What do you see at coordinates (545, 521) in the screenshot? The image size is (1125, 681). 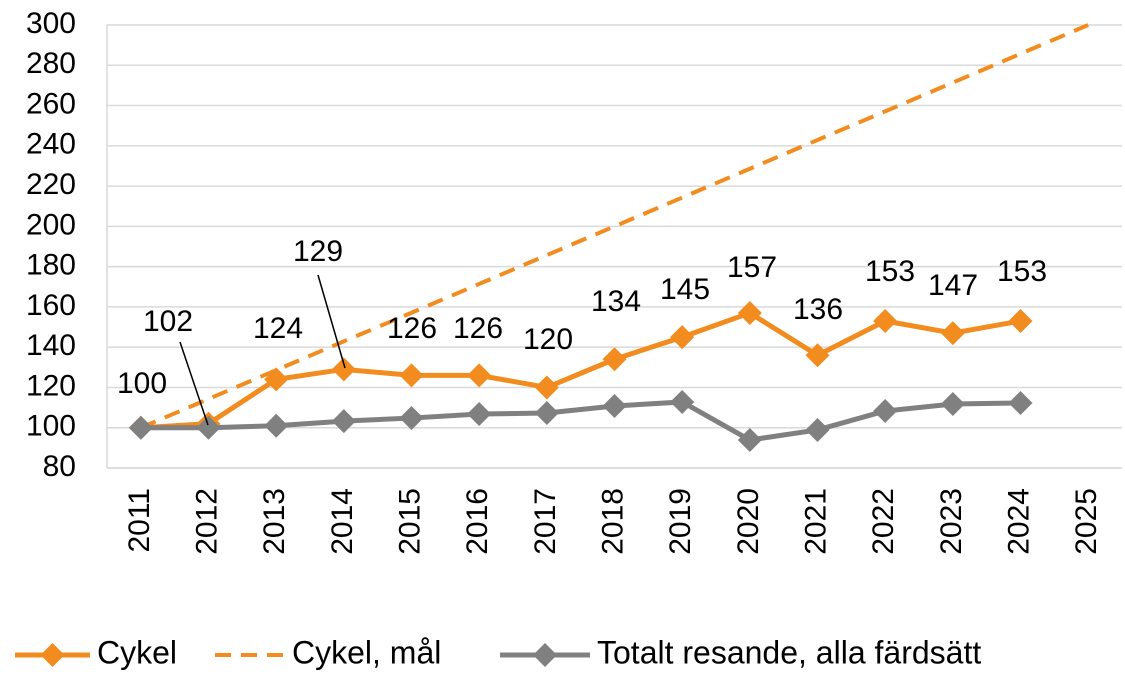 I see `x-tick-label: 2017` at bounding box center [545, 521].